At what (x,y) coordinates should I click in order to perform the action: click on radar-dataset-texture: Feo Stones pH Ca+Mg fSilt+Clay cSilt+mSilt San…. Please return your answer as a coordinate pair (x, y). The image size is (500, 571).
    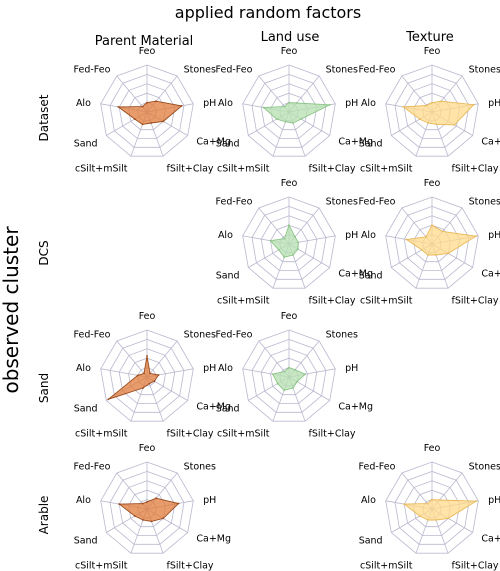
    Looking at the image, I should click on (429, 110).